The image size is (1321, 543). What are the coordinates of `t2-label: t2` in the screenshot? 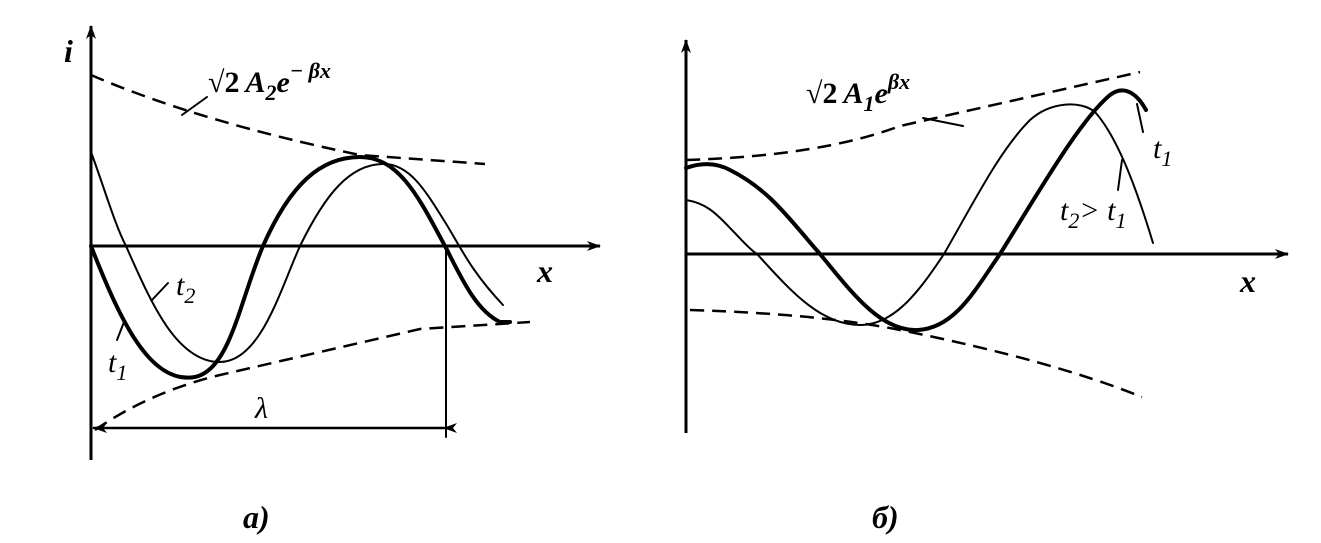 It's located at (185, 288).